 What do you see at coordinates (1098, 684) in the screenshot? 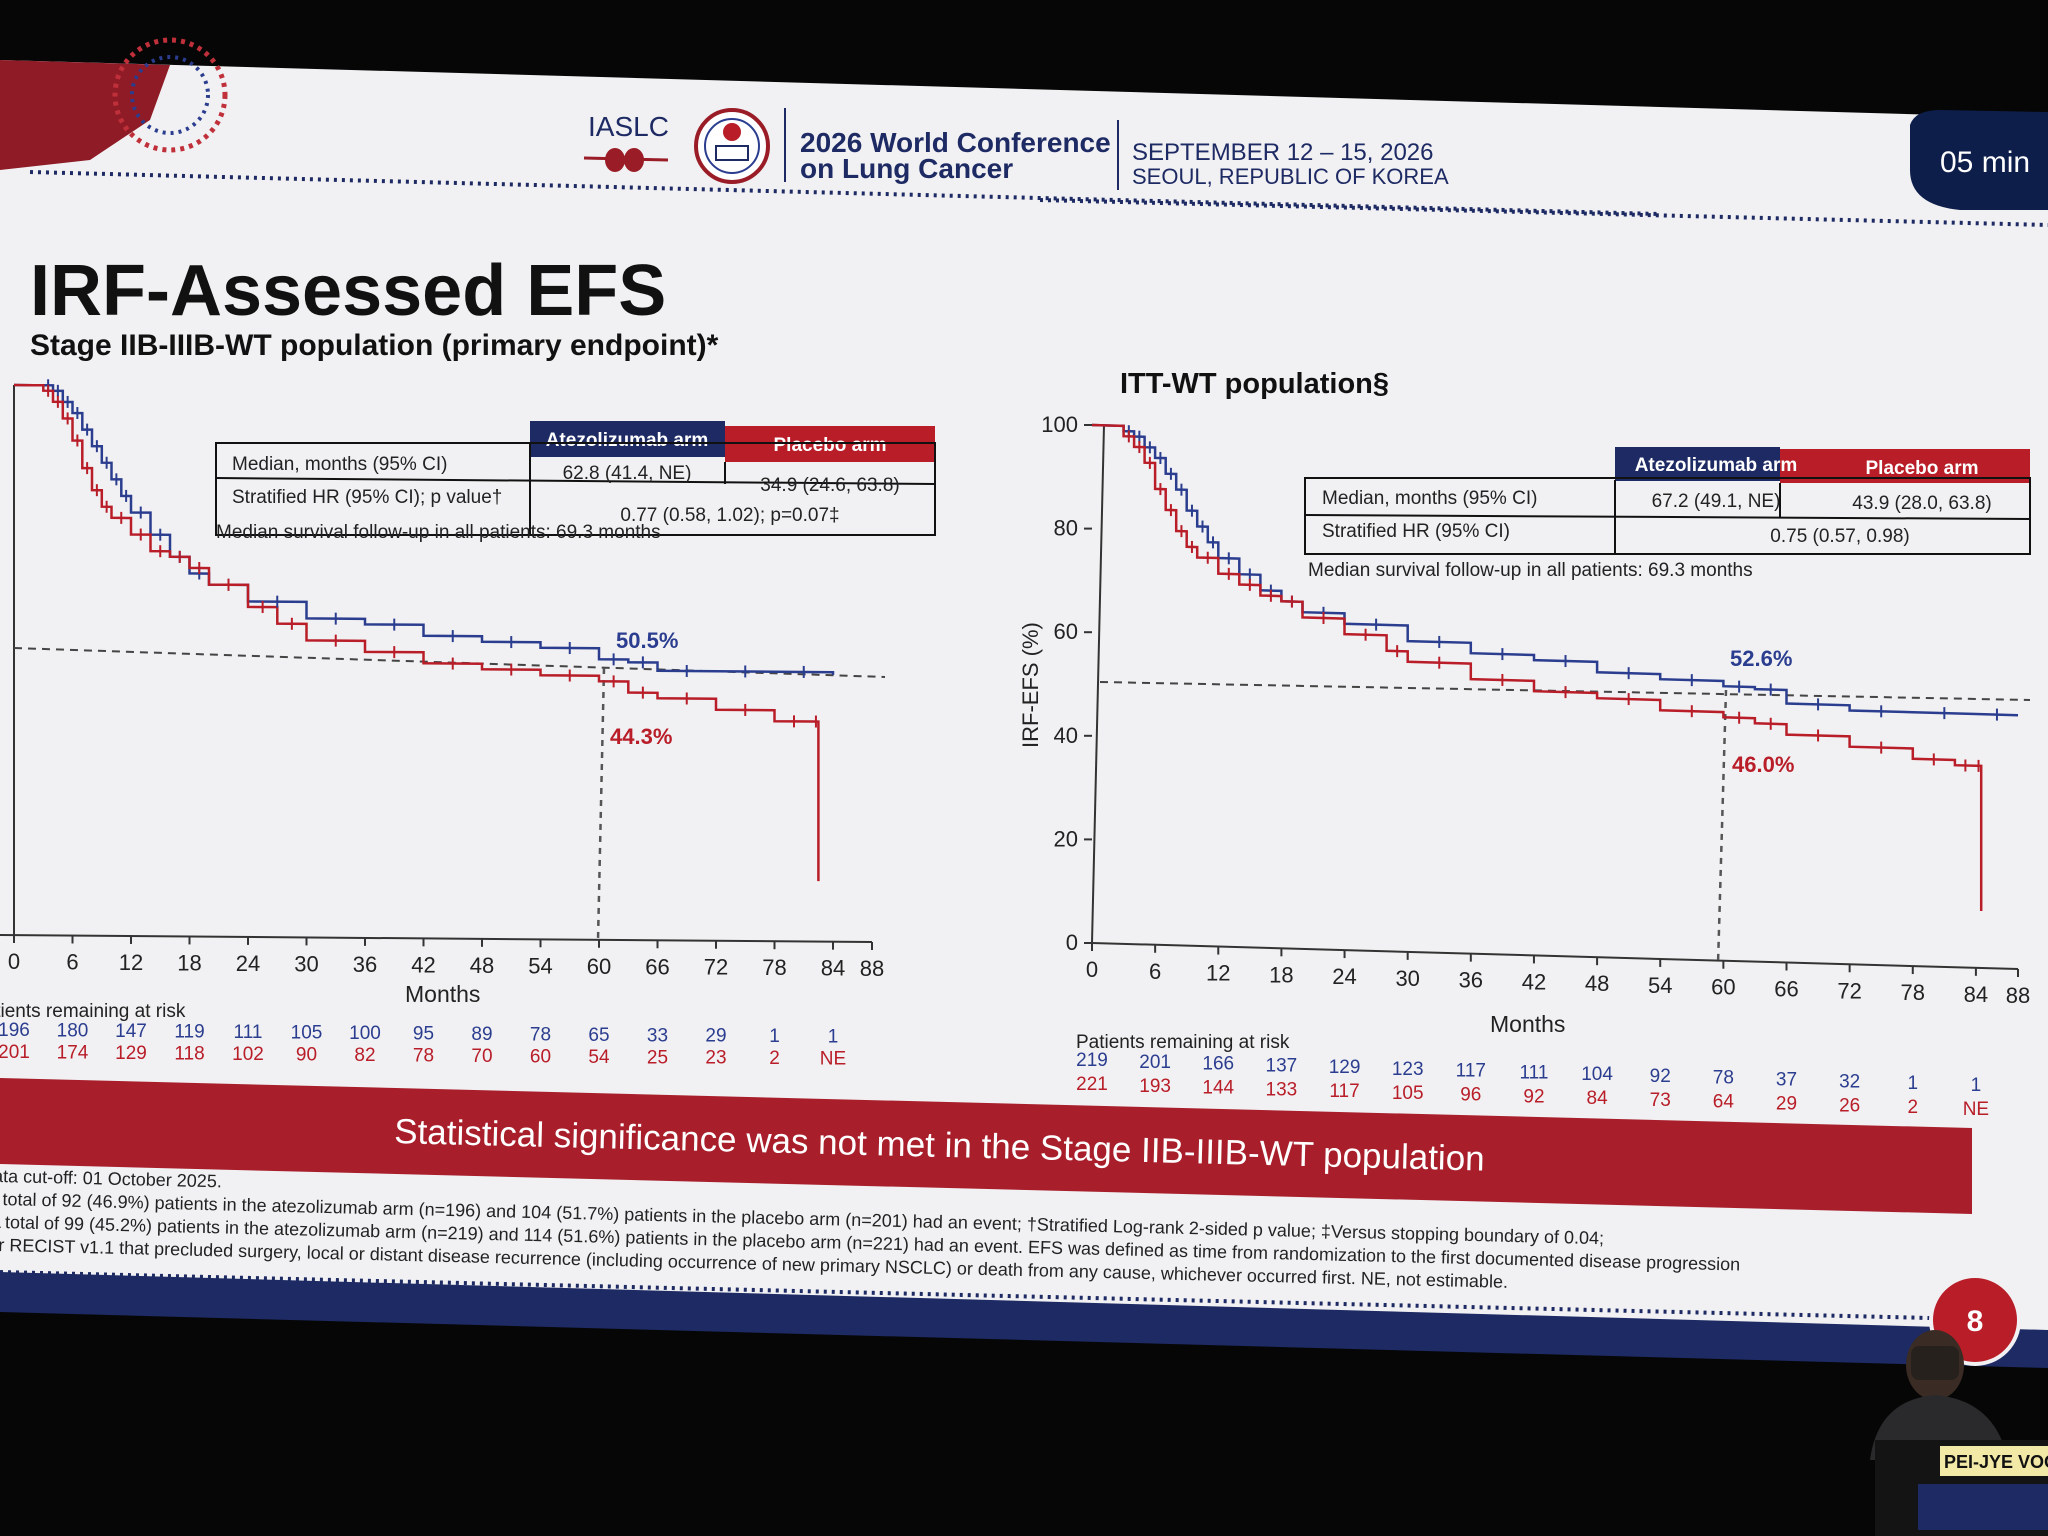
I see `right-y-axis` at bounding box center [1098, 684].